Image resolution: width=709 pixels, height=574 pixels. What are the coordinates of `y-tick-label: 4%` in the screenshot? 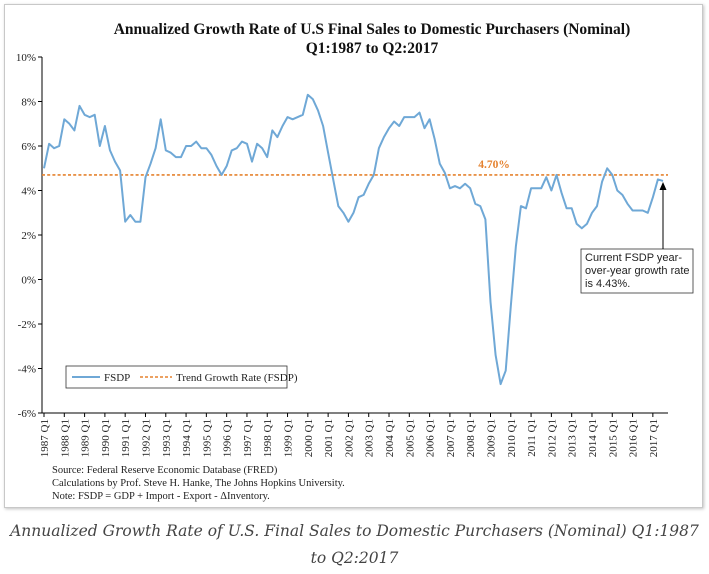 It's located at (28, 192).